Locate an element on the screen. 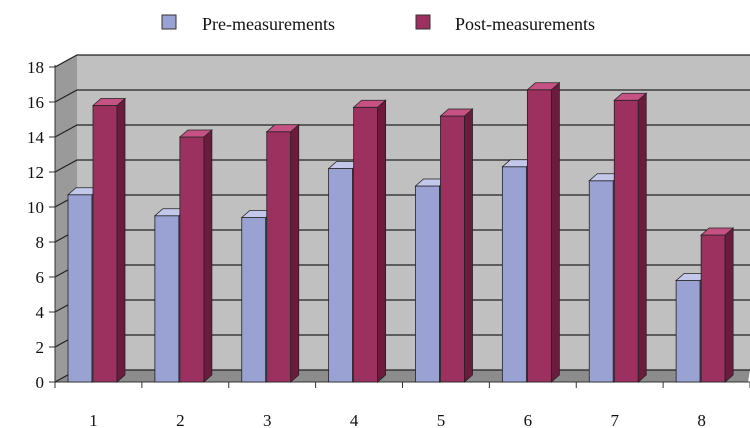 This screenshot has width=750, height=428. x-tick-label: 8 is located at coordinates (701, 419).